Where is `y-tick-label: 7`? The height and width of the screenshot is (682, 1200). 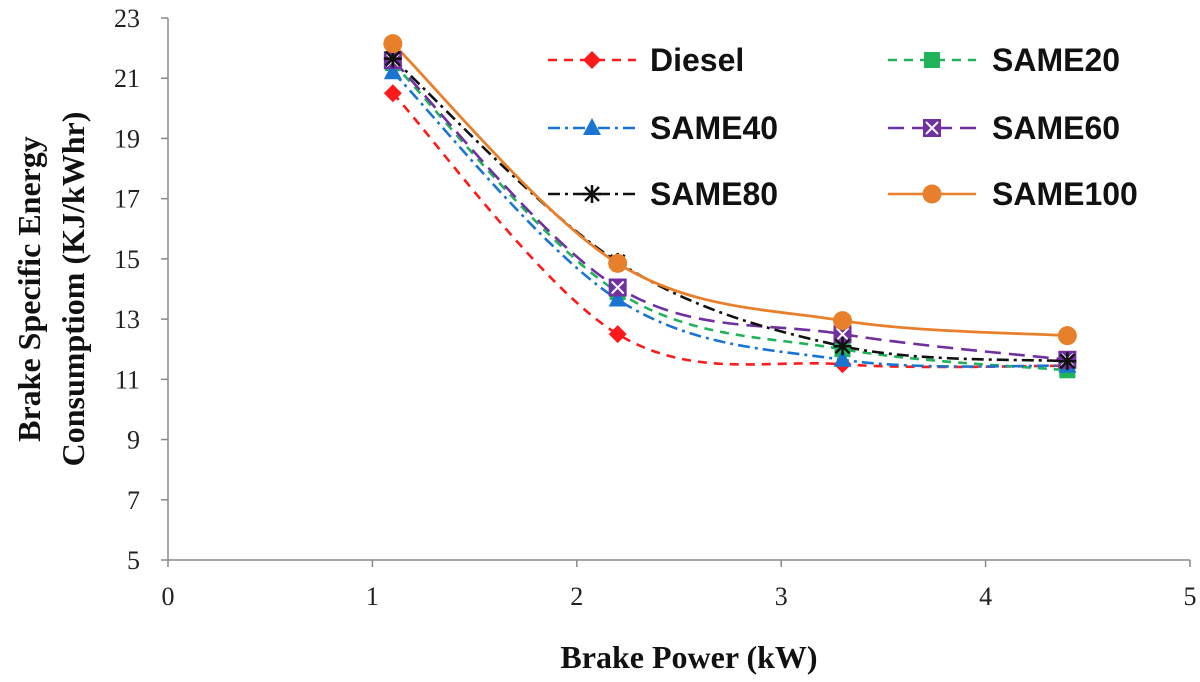
y-tick-label: 7 is located at coordinates (133, 500).